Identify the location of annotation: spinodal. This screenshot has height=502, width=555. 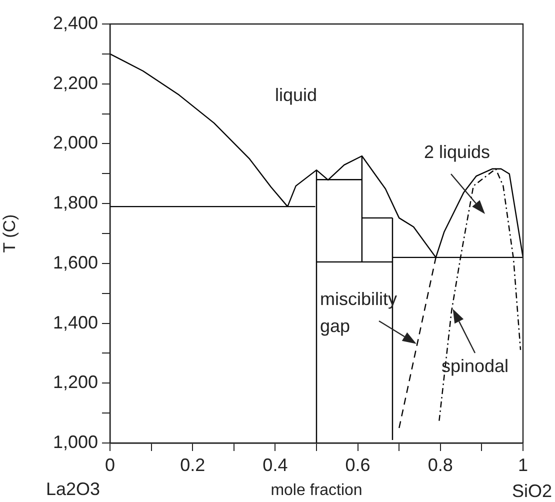
(475, 366).